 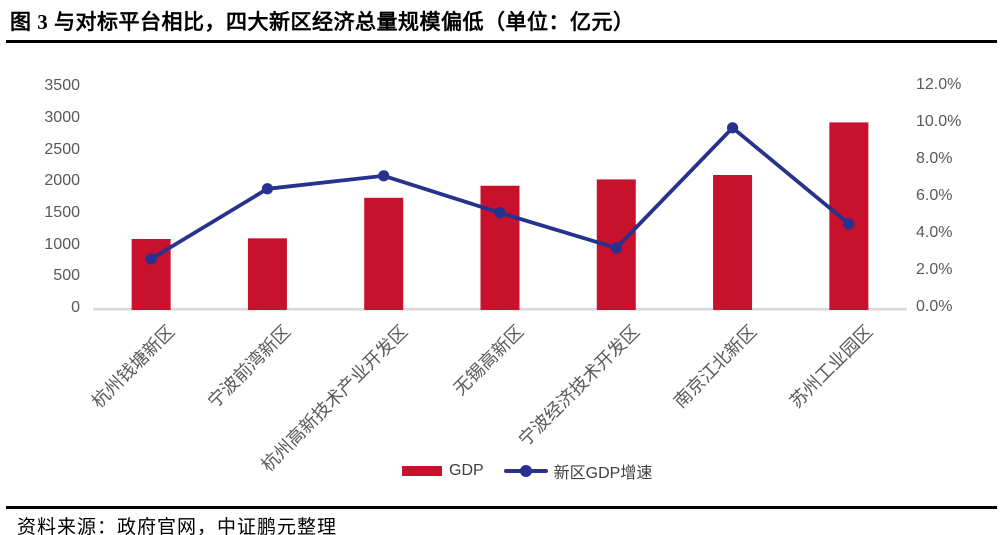 I want to click on left-axis-tick-label: 2500, so click(x=62, y=149).